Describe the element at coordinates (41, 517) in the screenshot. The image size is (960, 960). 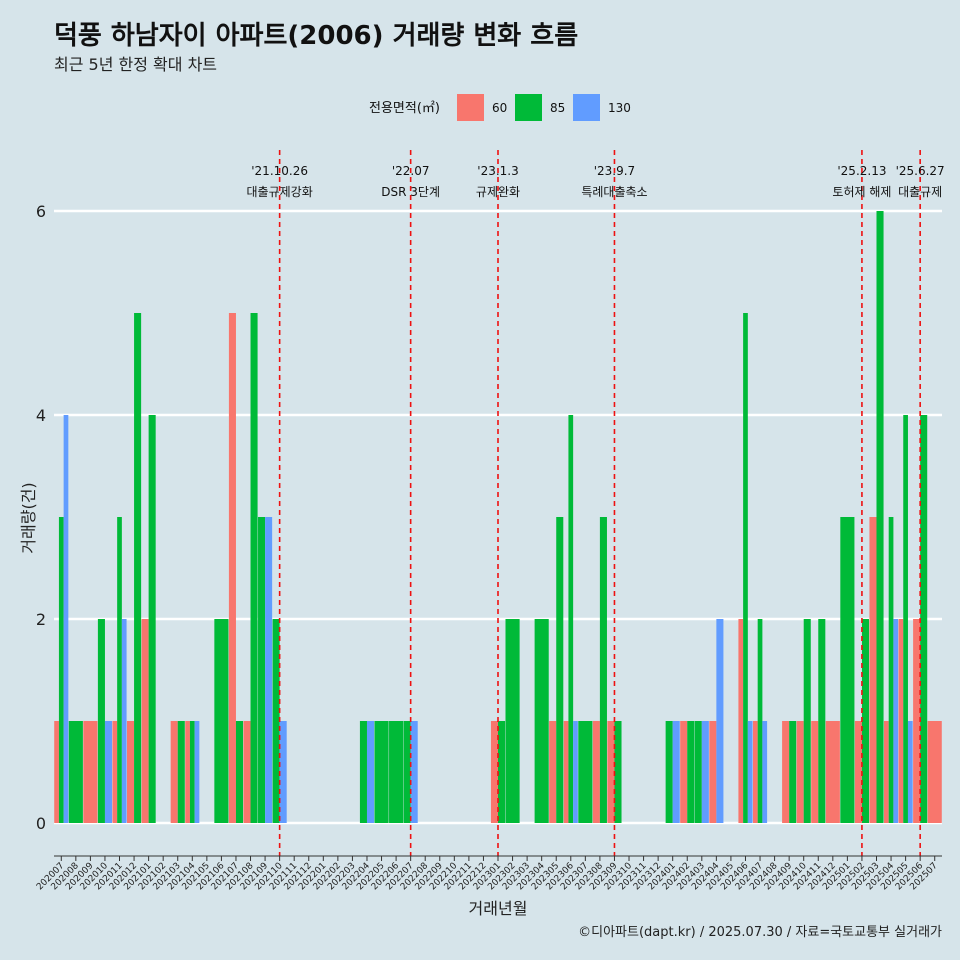
I see `y-axis: 0 2 4 6` at that location.